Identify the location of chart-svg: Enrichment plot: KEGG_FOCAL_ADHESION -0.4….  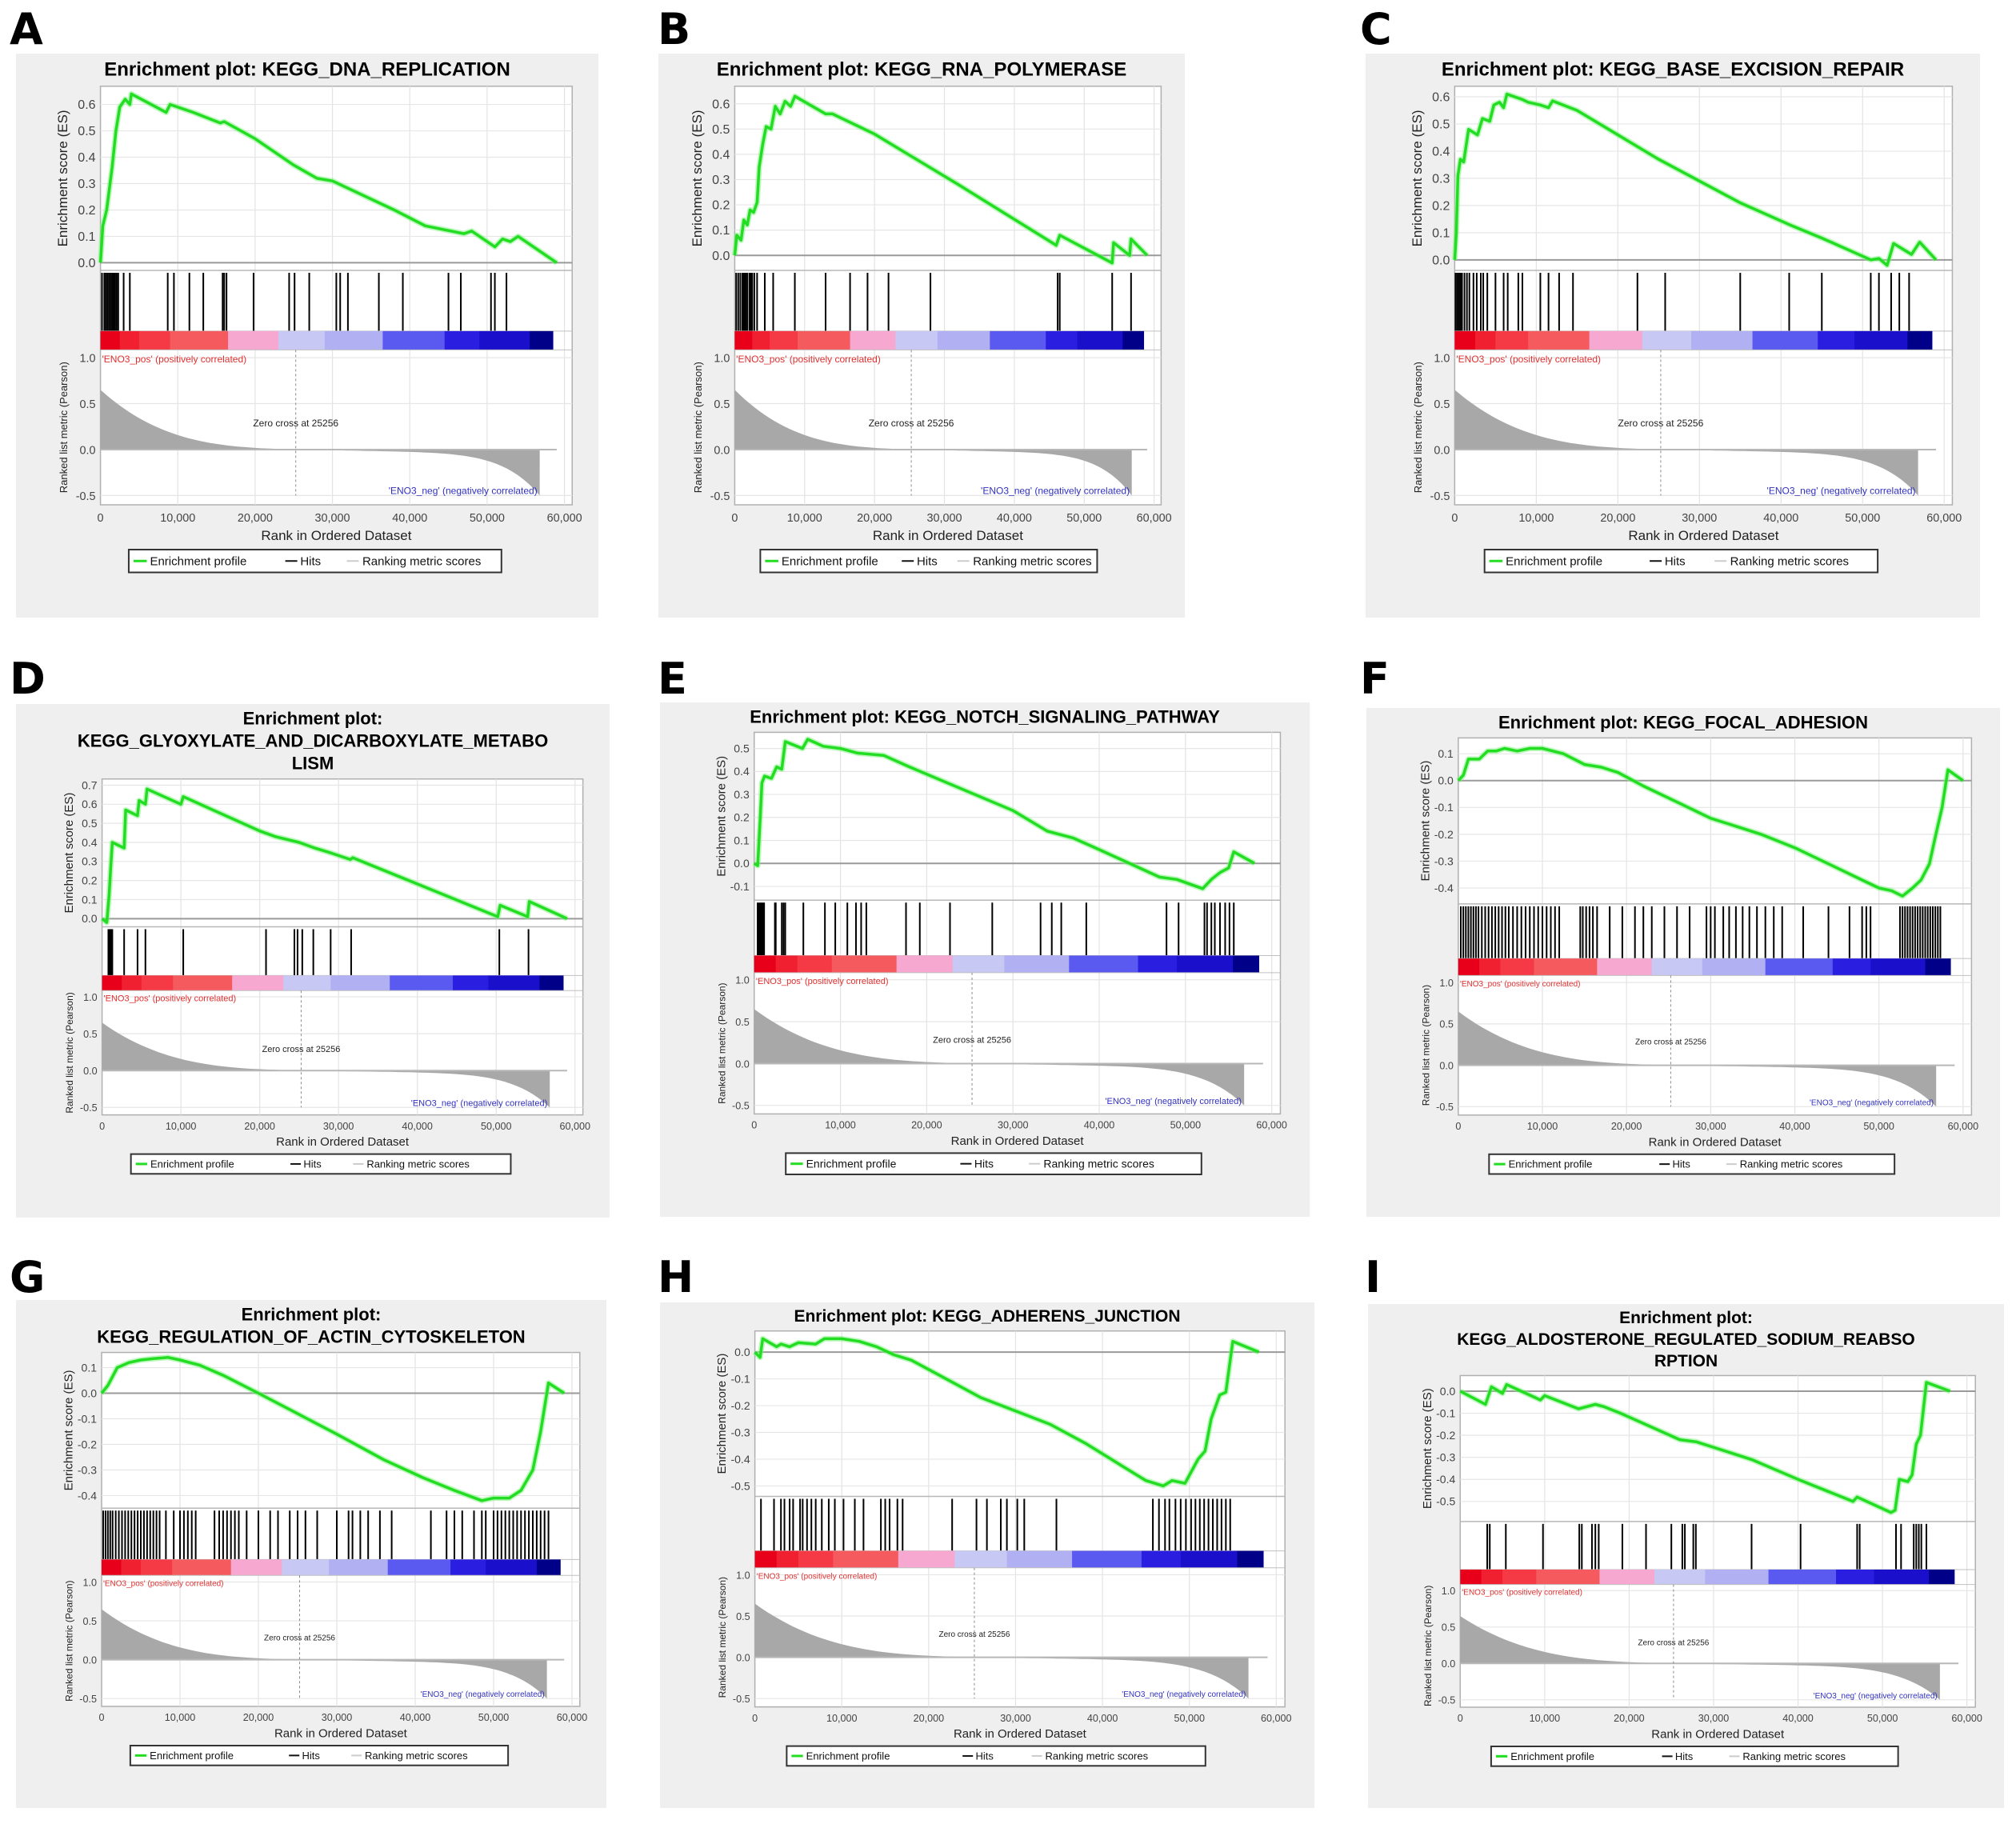
(1683, 962).